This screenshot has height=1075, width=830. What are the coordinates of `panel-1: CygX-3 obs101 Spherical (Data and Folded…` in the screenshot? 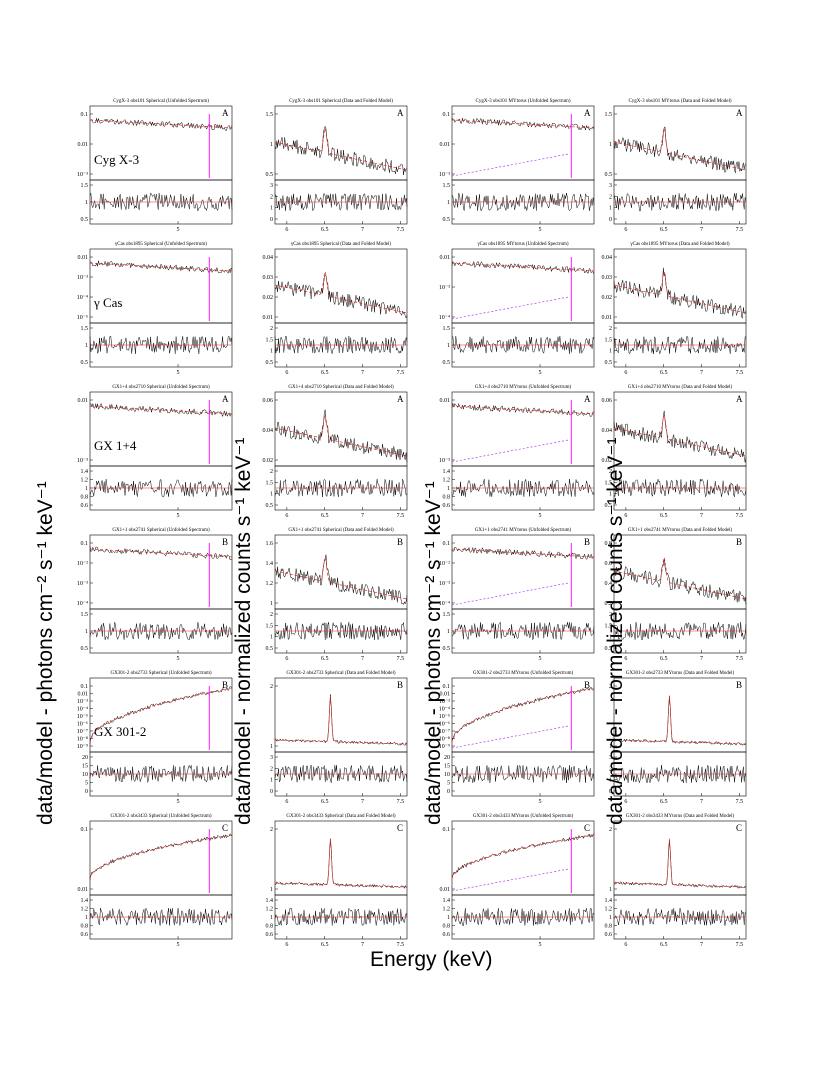 It's located at (337, 166).